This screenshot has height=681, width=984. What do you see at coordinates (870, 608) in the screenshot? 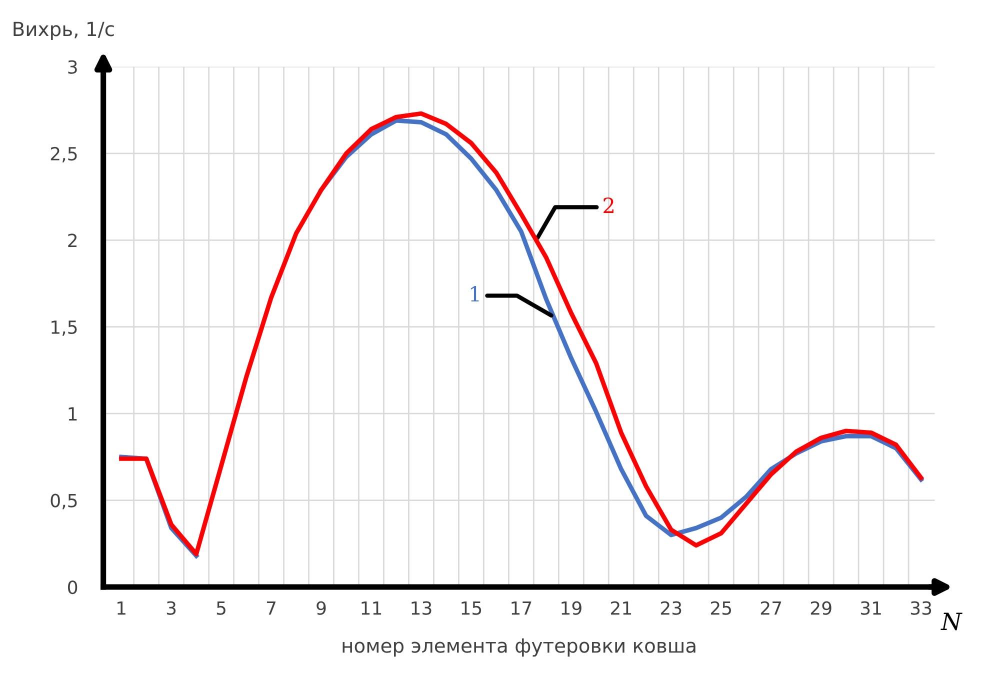
I see `x-tick-label: 31` at bounding box center [870, 608].